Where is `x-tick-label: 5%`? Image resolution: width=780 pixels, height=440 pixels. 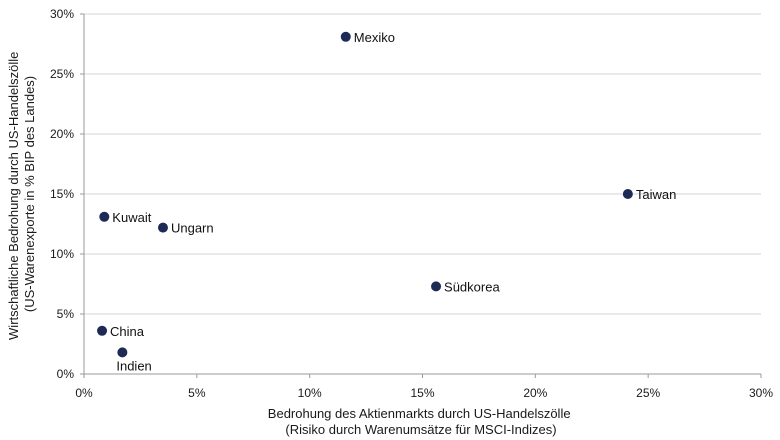
x-tick-label: 5% is located at coordinates (197, 393).